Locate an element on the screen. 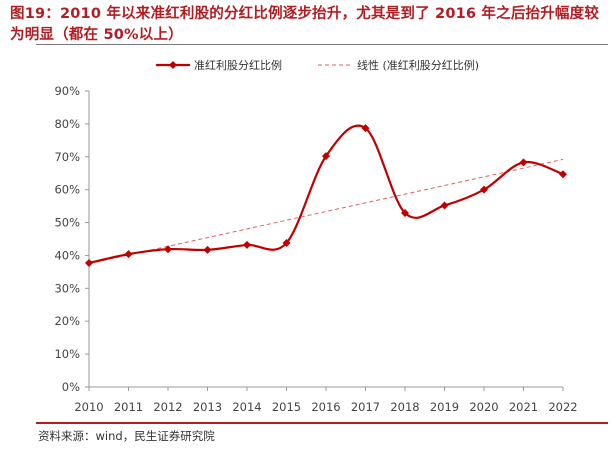  footer-divider is located at coordinates (322, 423).